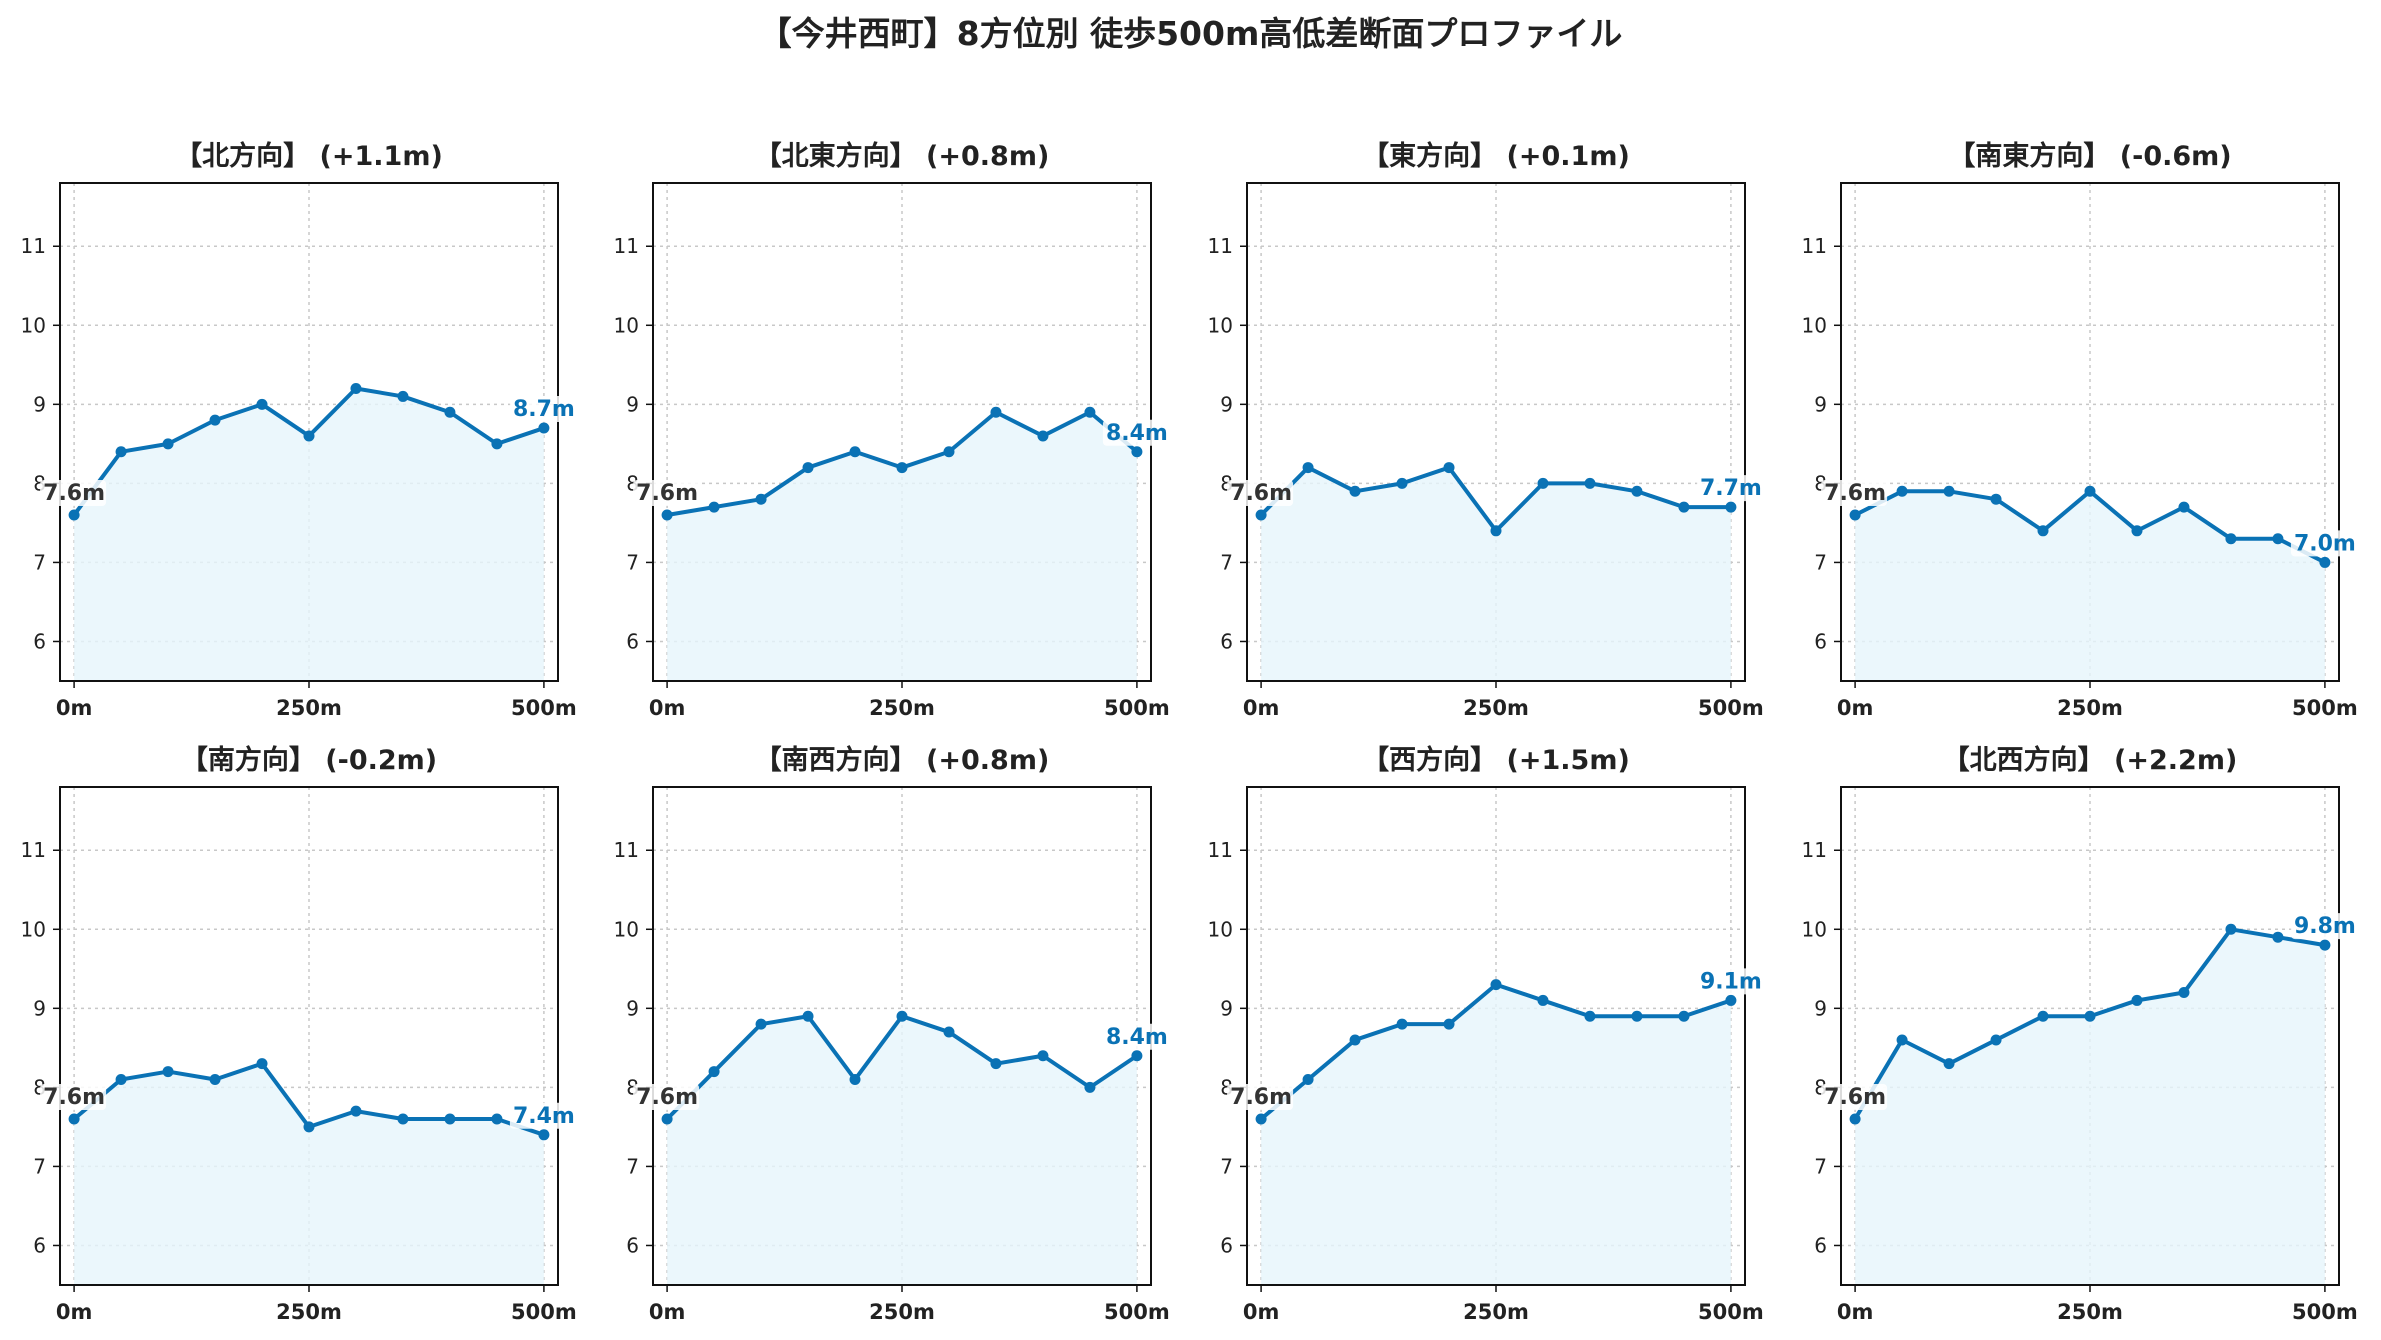 Image resolution: width=2381 pixels, height=1340 pixels. What do you see at coordinates (902, 156) in the screenshot?
I see `panel-title: 【北東方向】 (+0.8m)` at bounding box center [902, 156].